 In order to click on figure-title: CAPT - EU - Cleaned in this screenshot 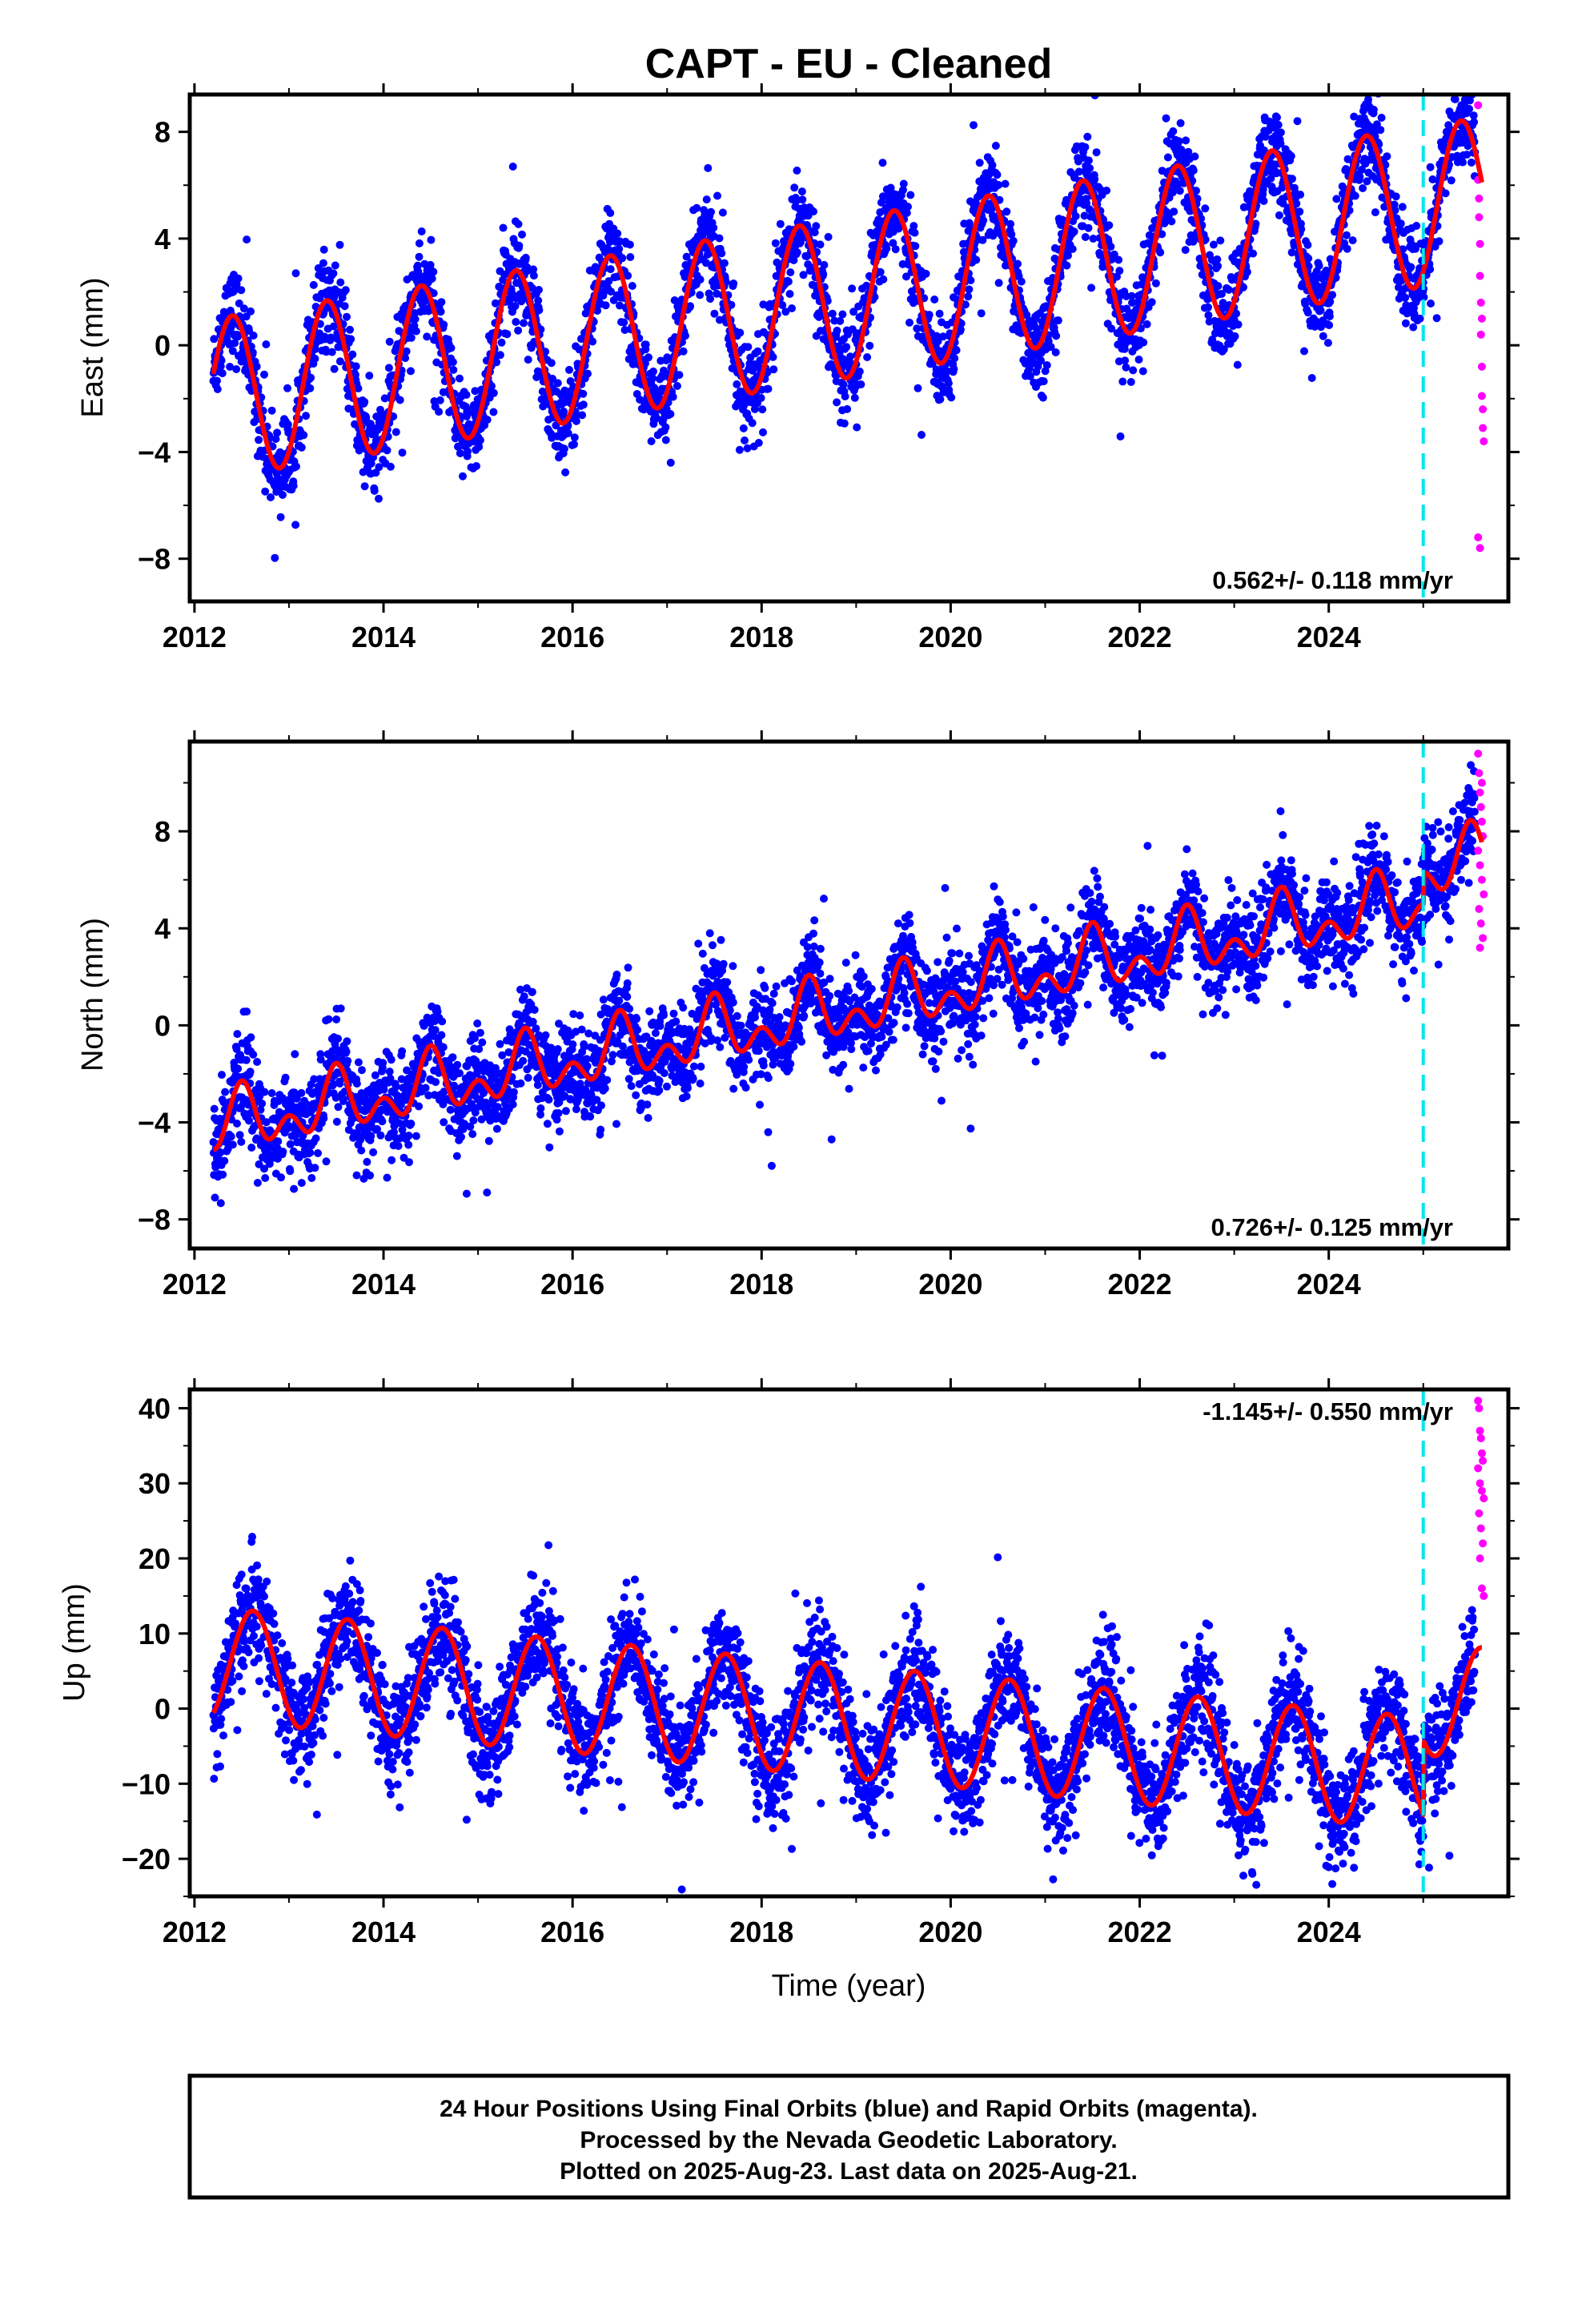, I will do `click(849, 64)`.